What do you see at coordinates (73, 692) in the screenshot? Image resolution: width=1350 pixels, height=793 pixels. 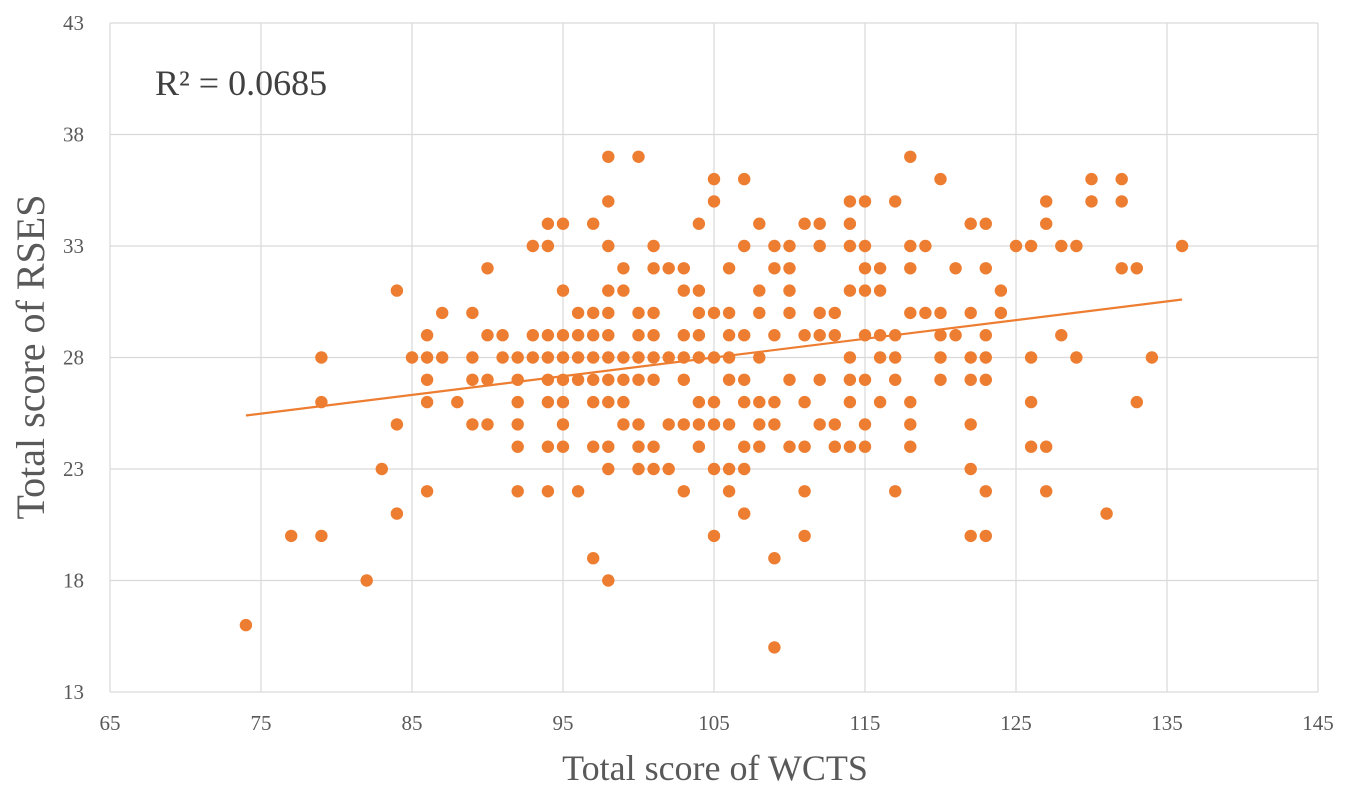 I see `y-tick-label: 13` at bounding box center [73, 692].